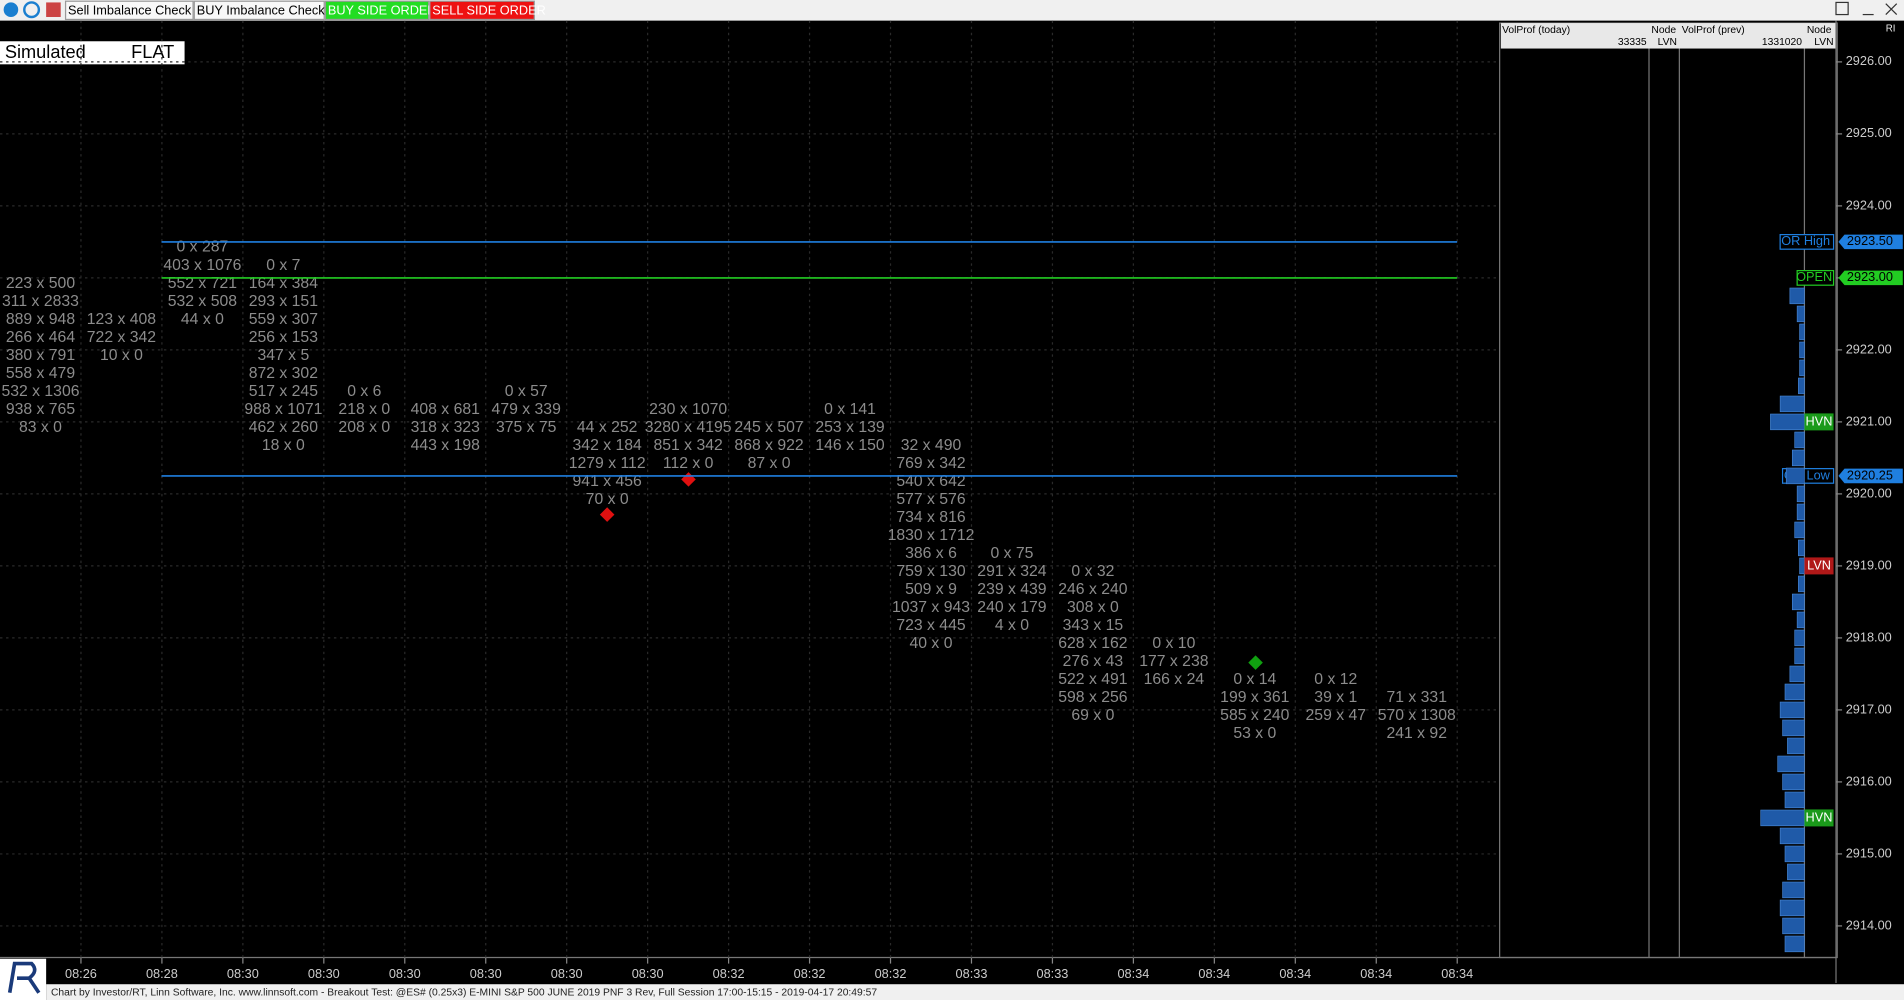 The height and width of the screenshot is (1000, 1904). Describe the element at coordinates (202, 319) in the screenshot. I see `footprint-cell: 44 x 0` at that location.